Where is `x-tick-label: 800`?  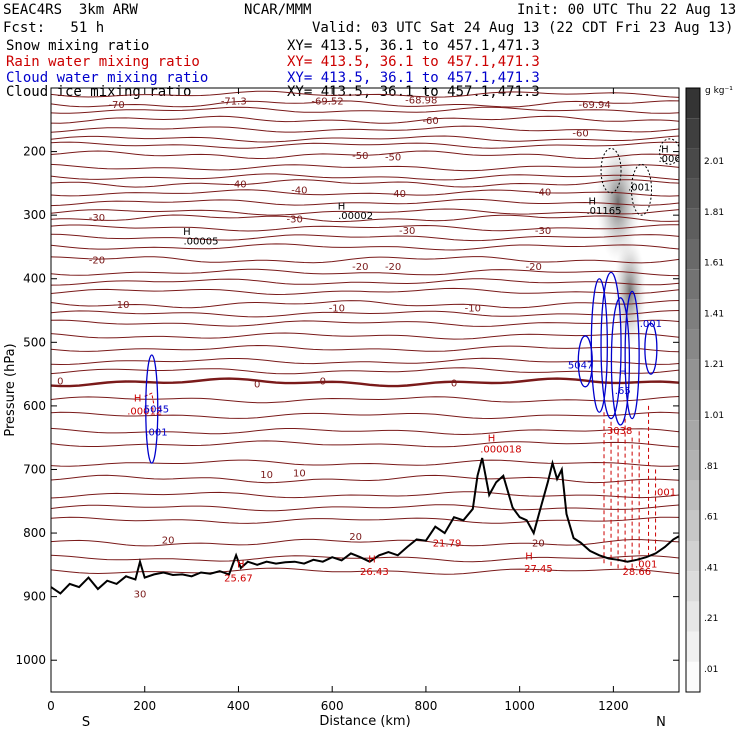 x-tick-label: 800 is located at coordinates (425, 706).